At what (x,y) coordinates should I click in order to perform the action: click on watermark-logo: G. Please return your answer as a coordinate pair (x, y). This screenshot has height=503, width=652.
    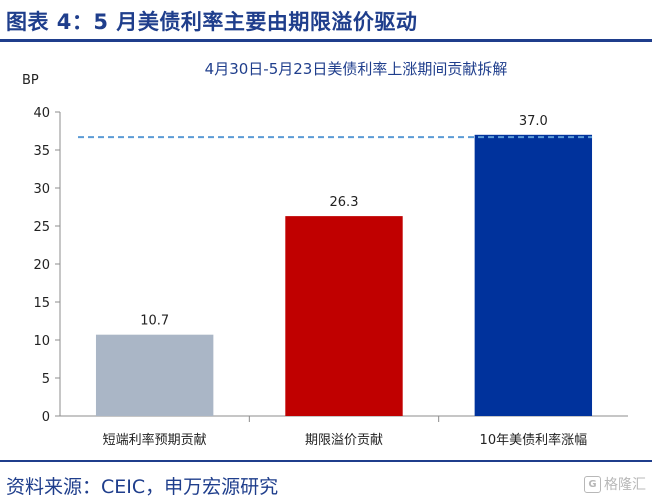
    Looking at the image, I should click on (592, 484).